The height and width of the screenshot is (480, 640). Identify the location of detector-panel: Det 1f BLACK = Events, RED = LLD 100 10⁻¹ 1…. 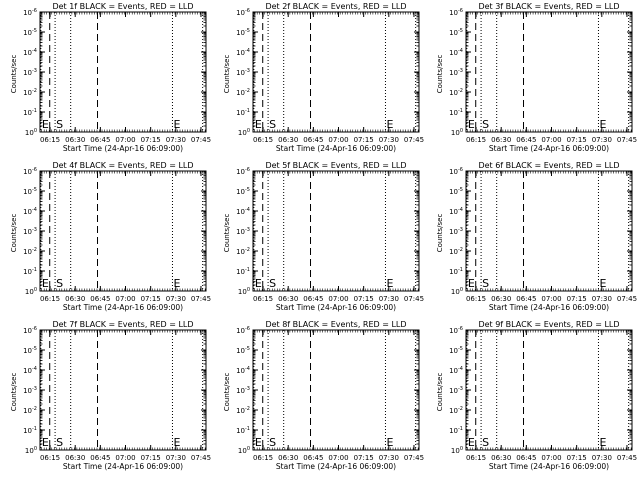
(110, 77).